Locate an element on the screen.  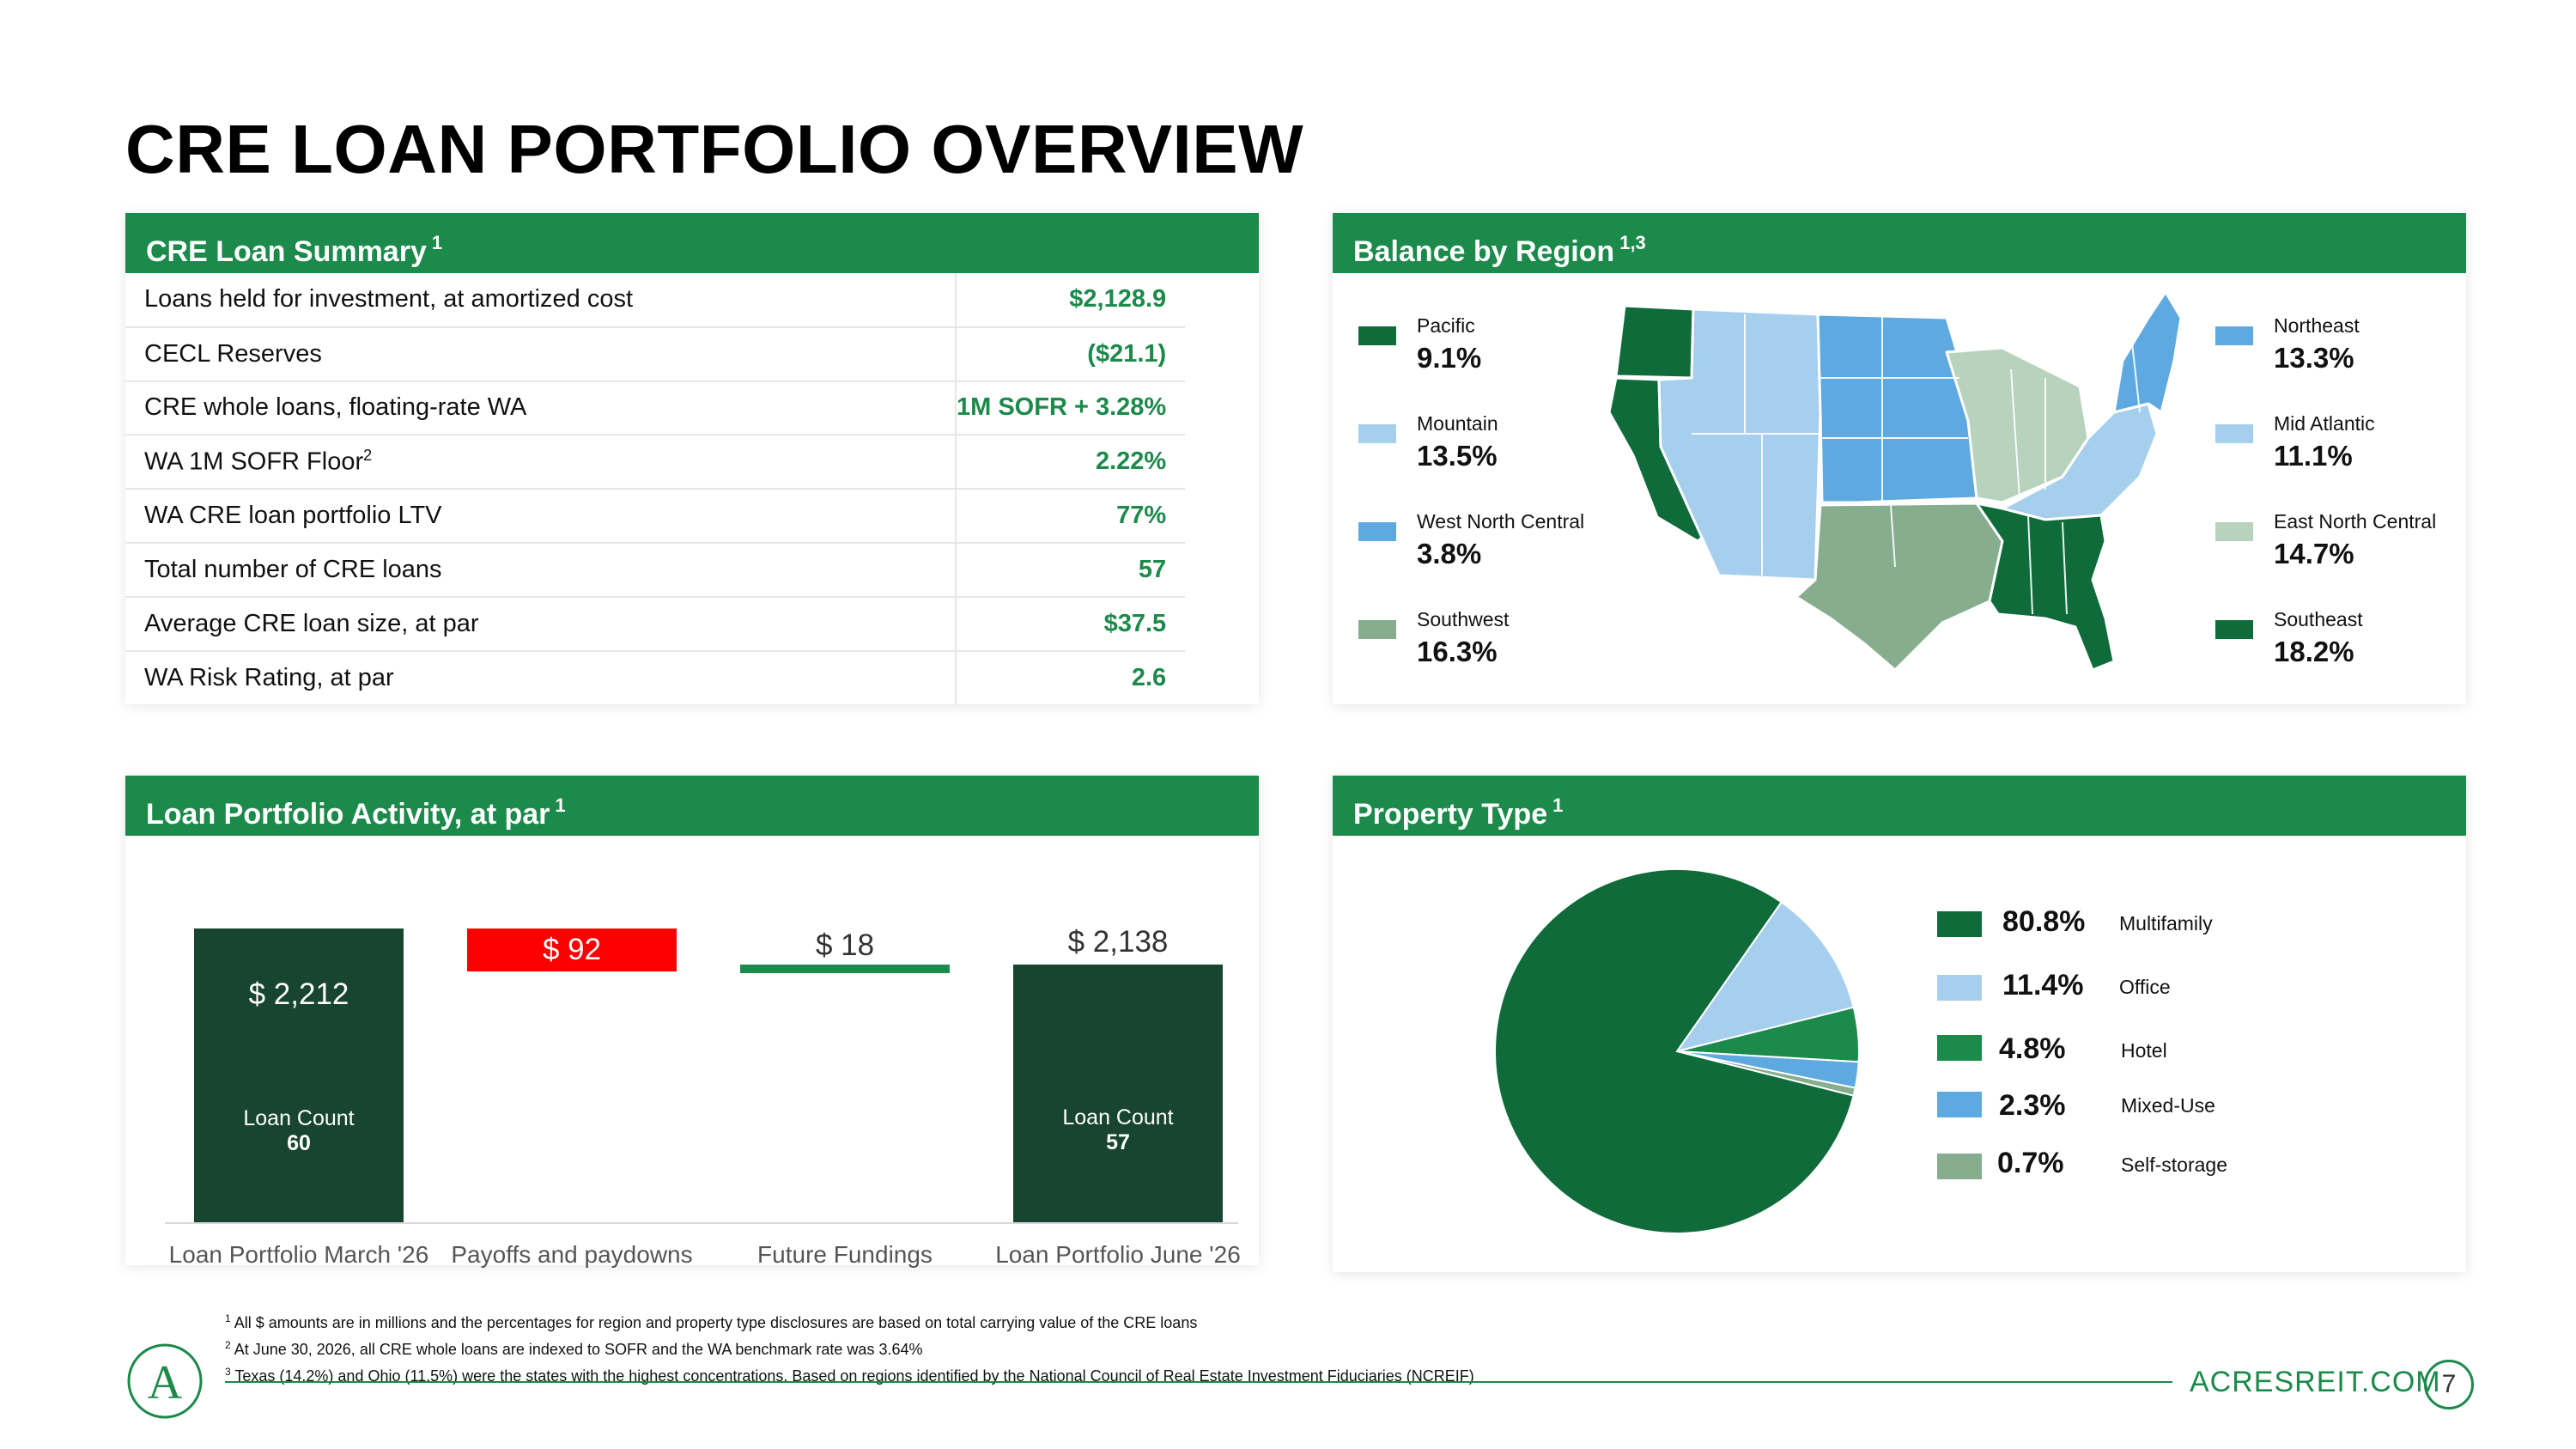
footer-divider is located at coordinates (1199, 1382).